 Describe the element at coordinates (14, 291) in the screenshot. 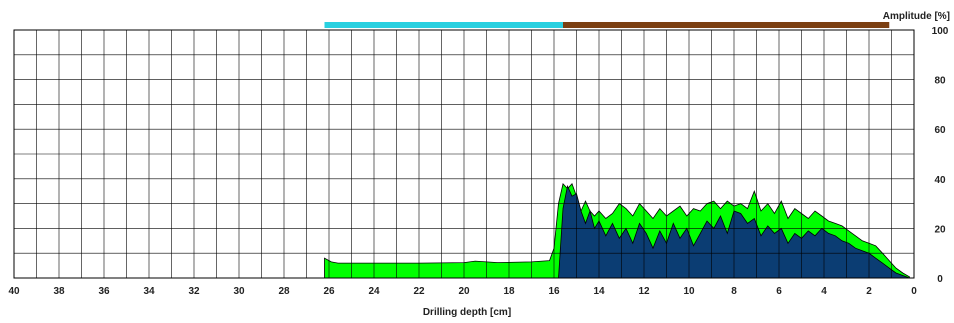

I see `x-tick-label: 40` at that location.